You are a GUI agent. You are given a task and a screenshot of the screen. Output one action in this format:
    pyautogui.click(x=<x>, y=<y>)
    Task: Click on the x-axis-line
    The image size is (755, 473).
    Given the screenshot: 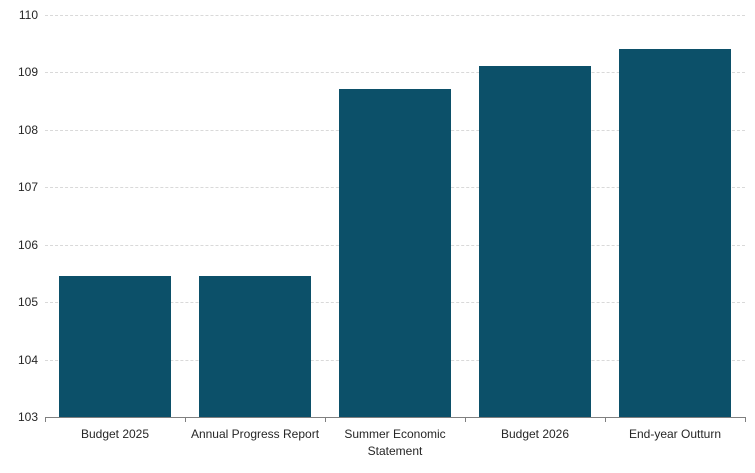 What is the action you would take?
    pyautogui.click(x=395, y=417)
    